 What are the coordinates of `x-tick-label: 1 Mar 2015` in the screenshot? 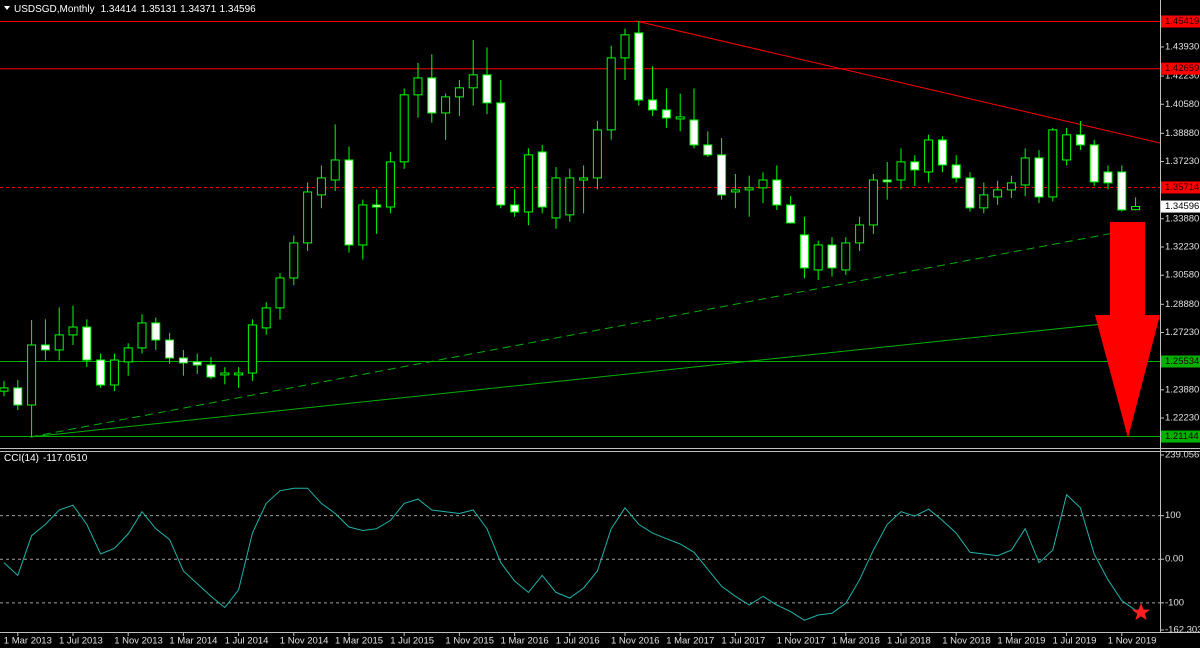 It's located at (359, 641).